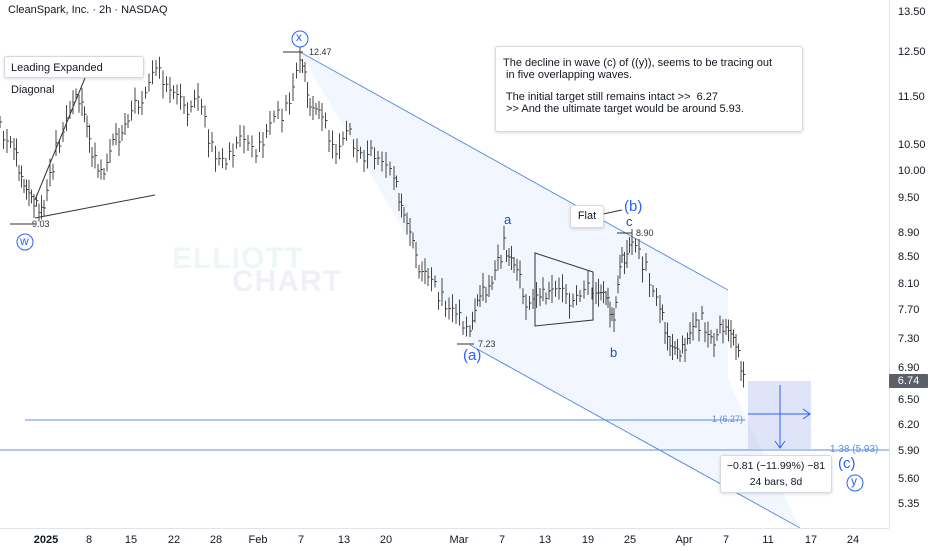  What do you see at coordinates (909, 257) in the screenshot?
I see `price-tick-label: 8.50` at bounding box center [909, 257].